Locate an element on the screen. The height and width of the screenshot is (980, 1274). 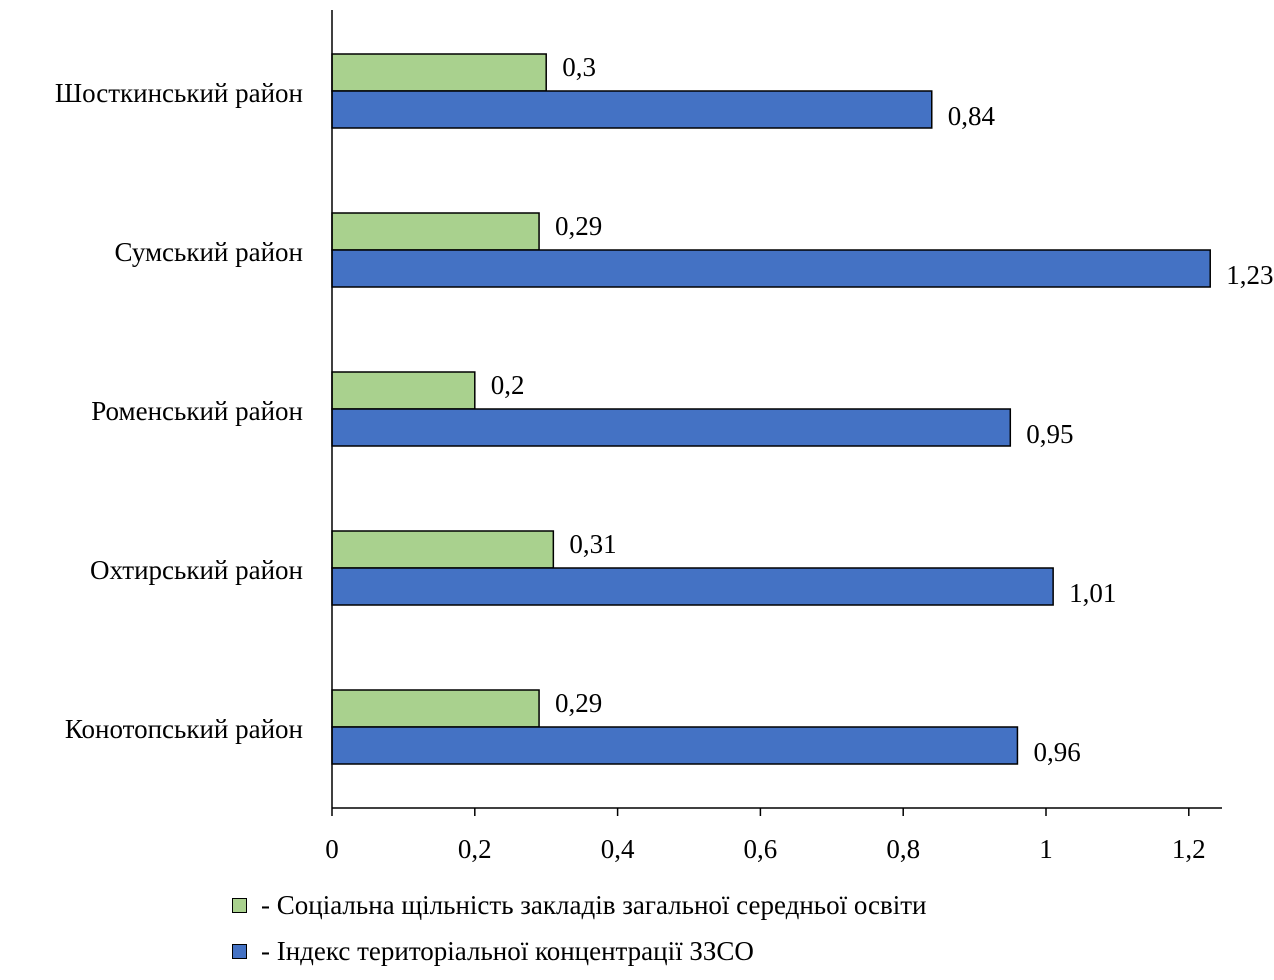
x-tick-label: 1 is located at coordinates (1046, 849).